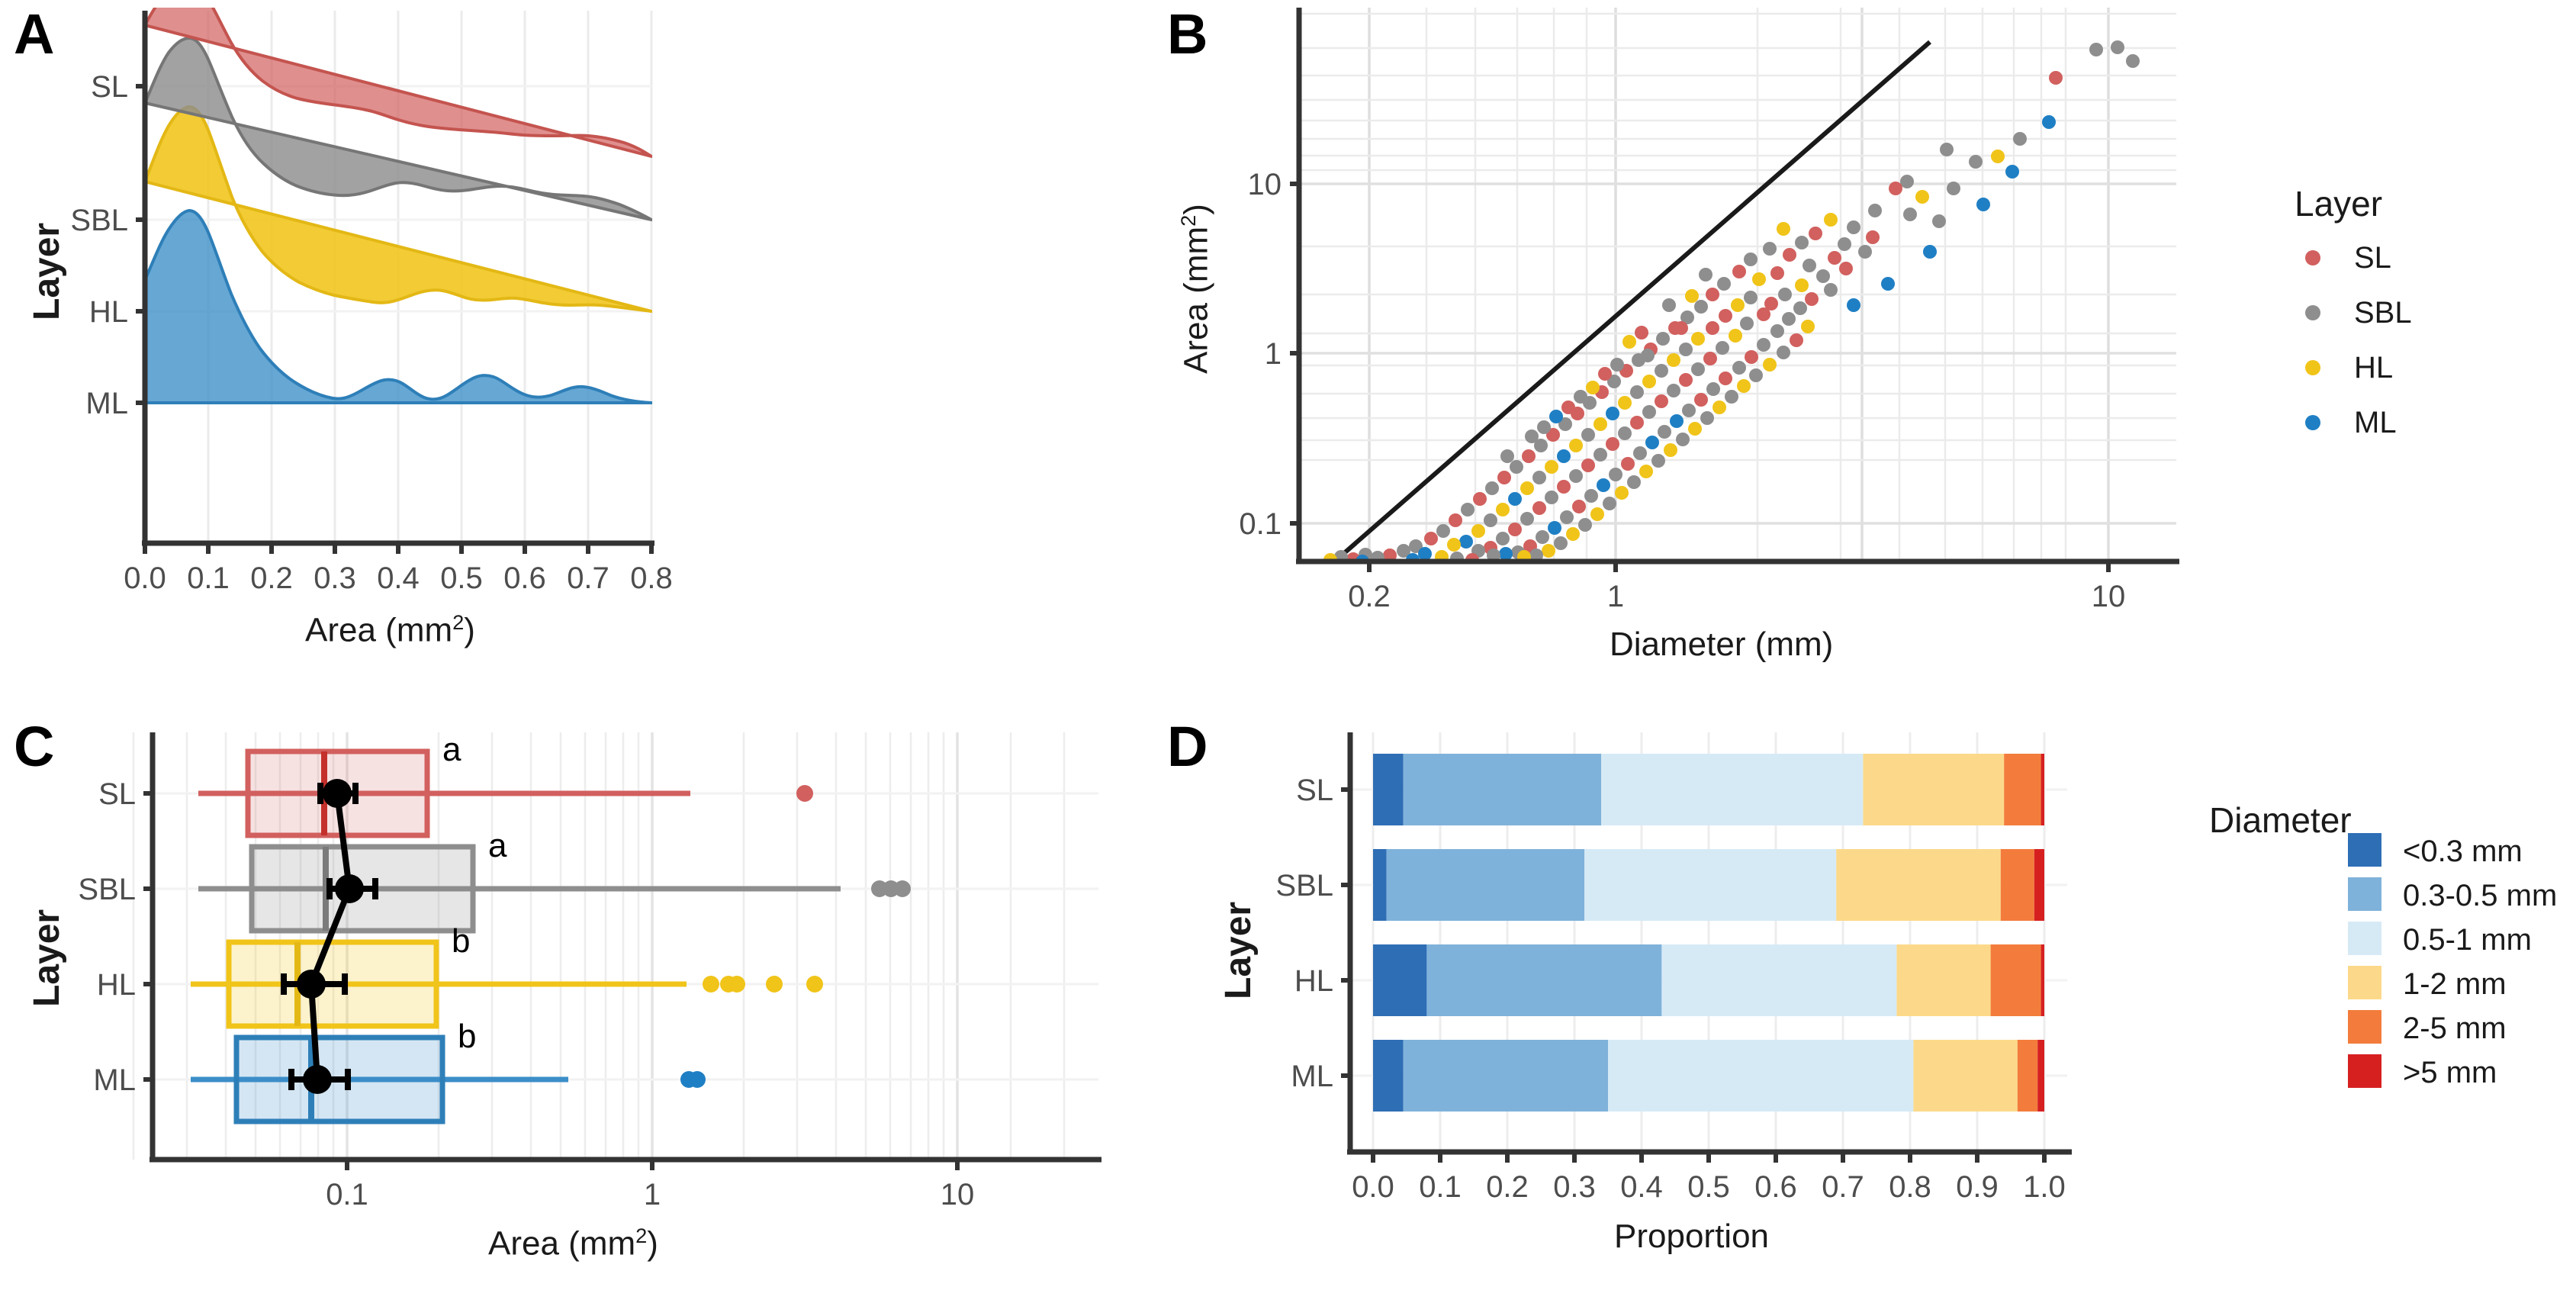  I want to click on panel-b-xtick-1: 1, so click(1616, 597).